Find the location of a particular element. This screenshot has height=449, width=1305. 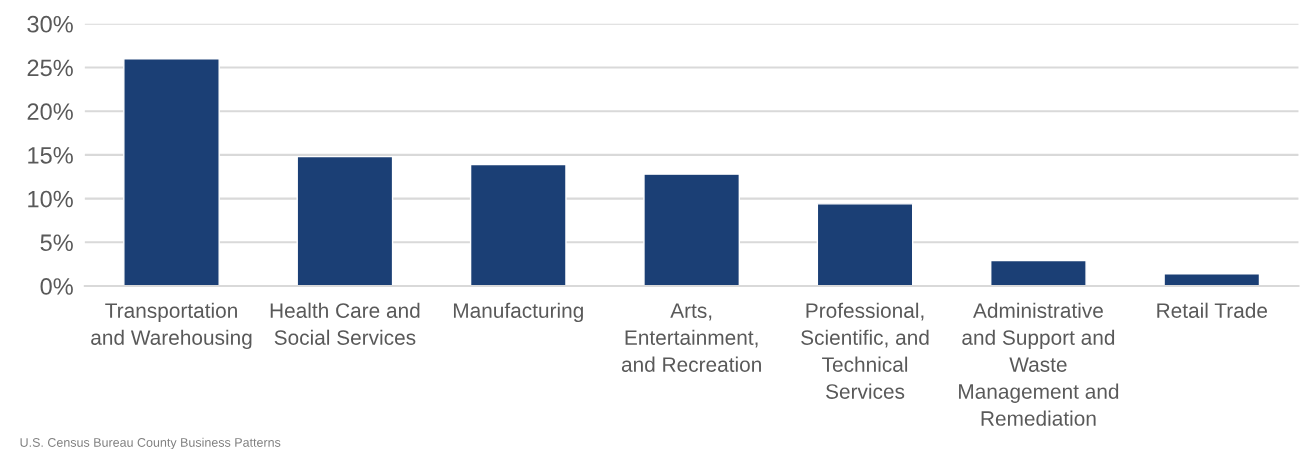

y-tick-label: 0% is located at coordinates (56, 286).